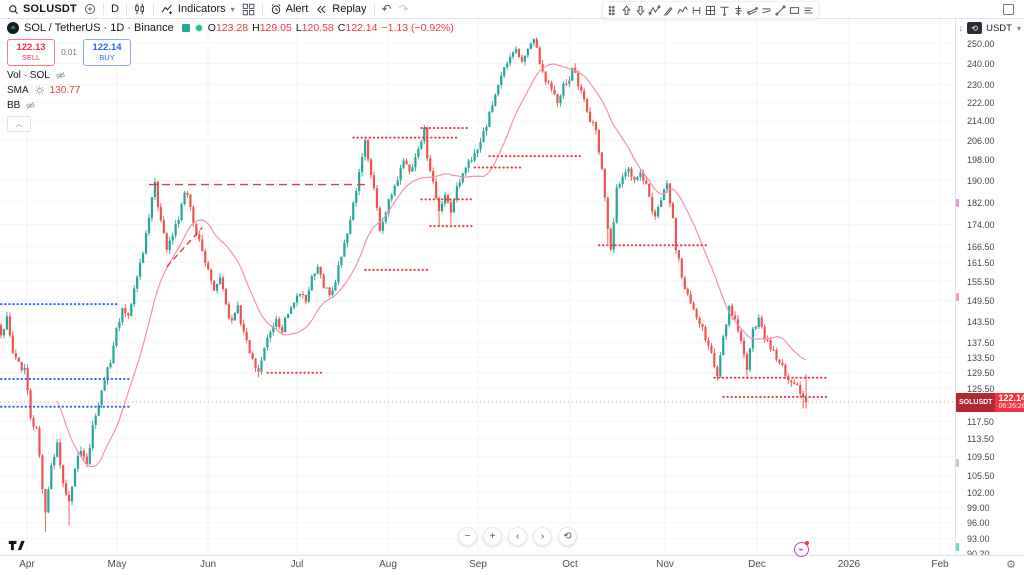 This screenshot has width=1024, height=575. I want to click on gear-icon, so click(39, 90).